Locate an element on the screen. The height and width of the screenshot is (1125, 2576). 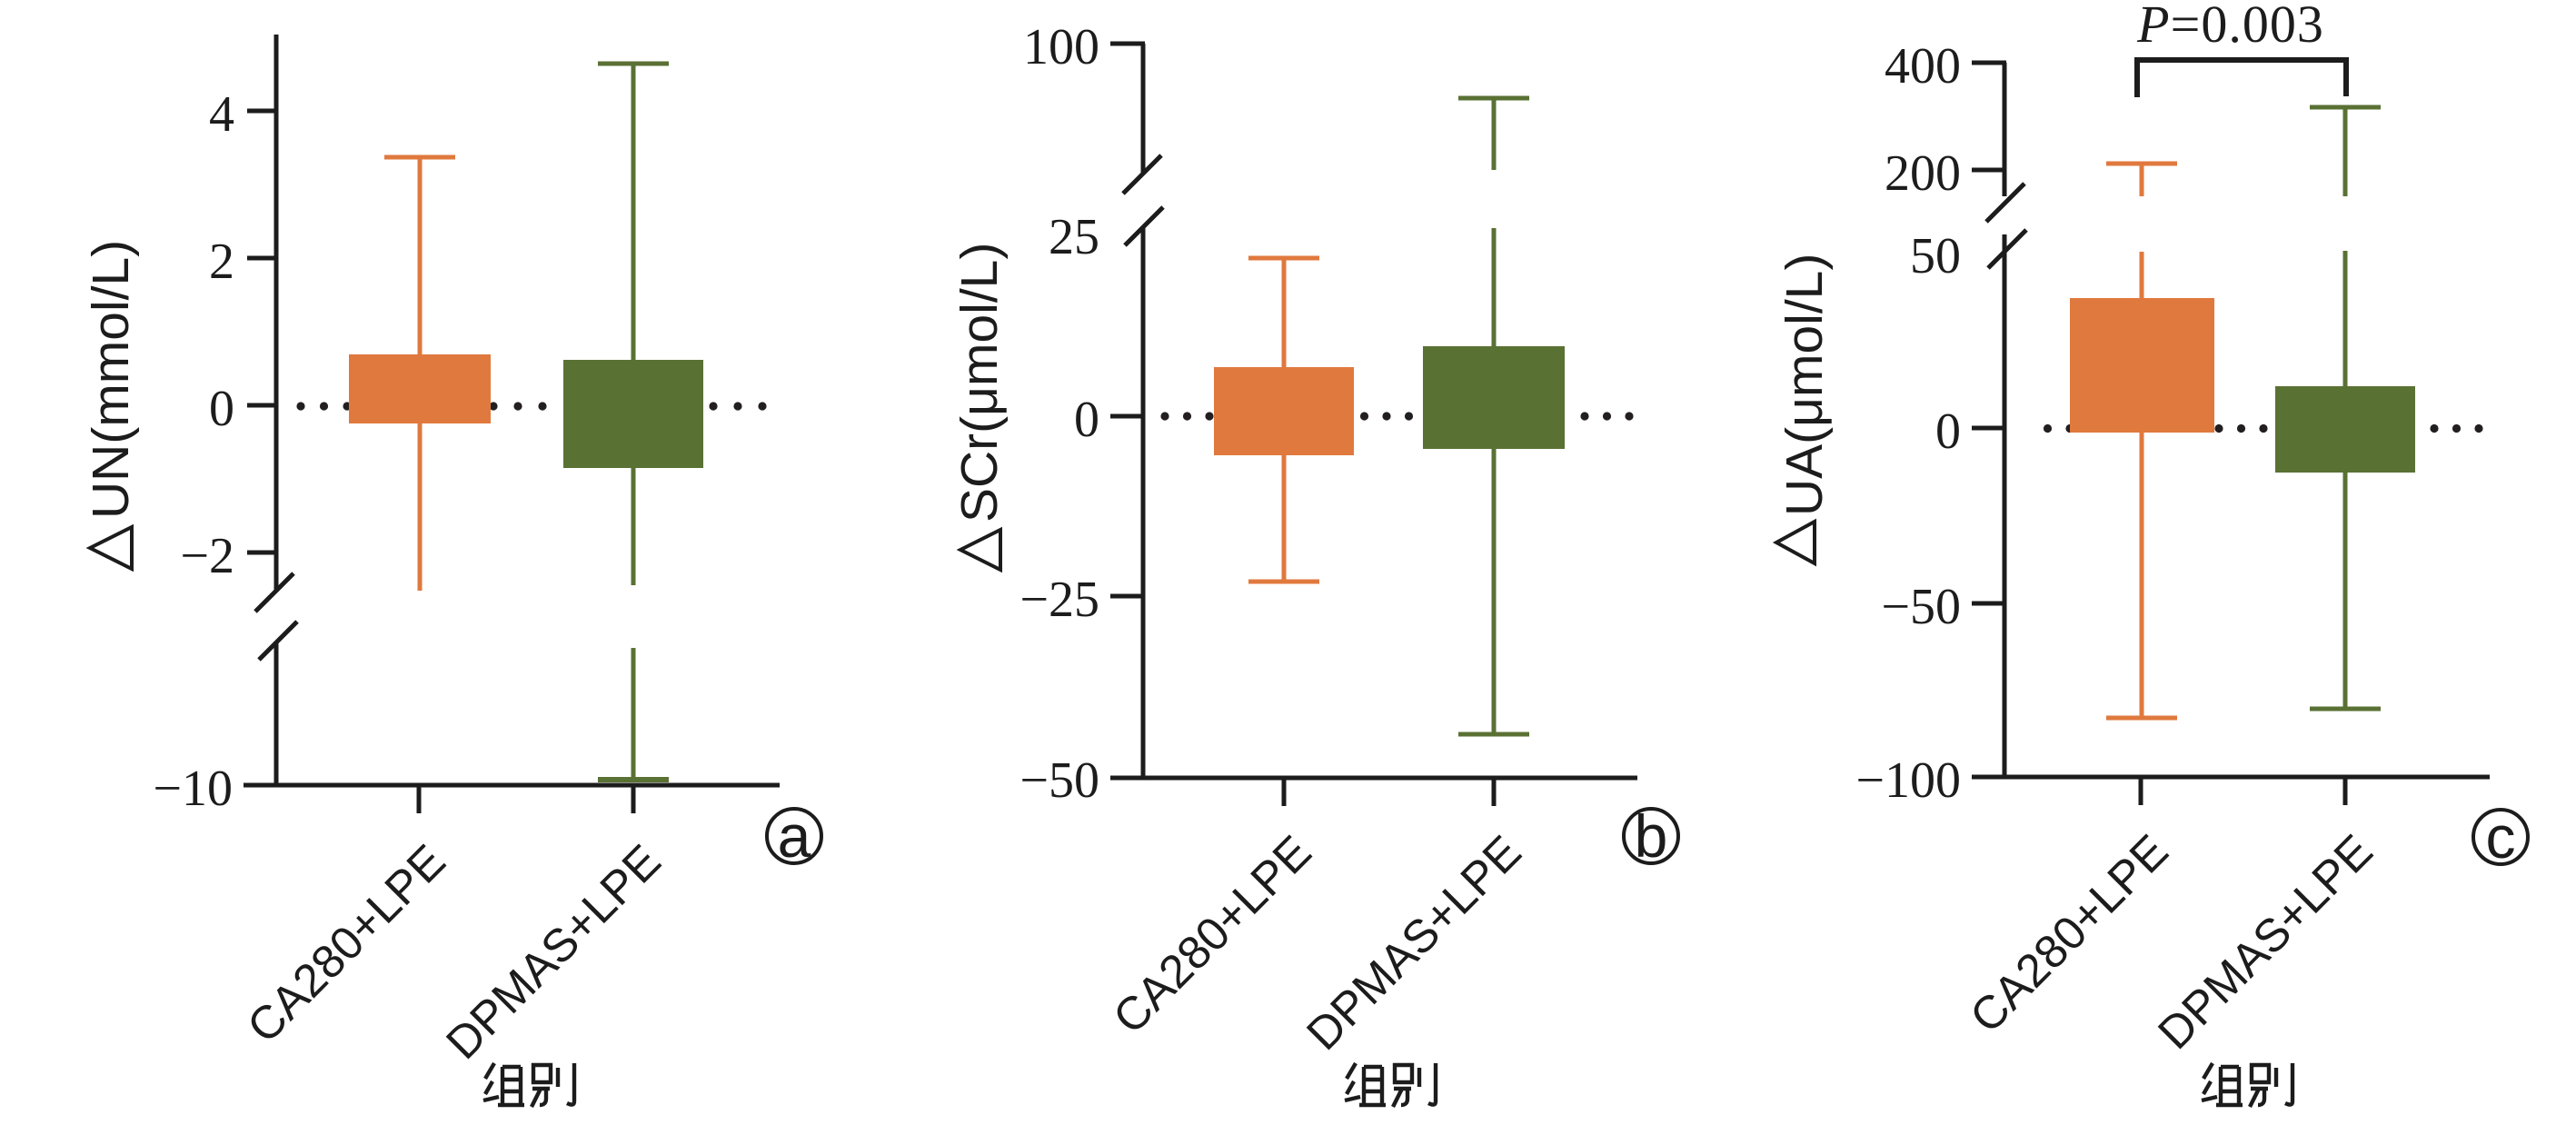
svg-text: −100 is located at coordinates (1908, 780).